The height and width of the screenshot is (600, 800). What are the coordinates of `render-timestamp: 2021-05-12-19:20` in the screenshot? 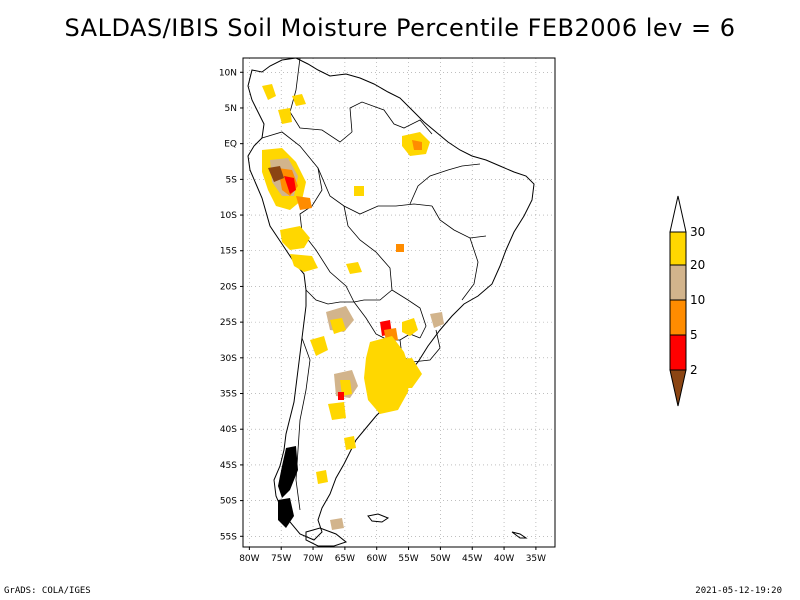 It's located at (738, 591).